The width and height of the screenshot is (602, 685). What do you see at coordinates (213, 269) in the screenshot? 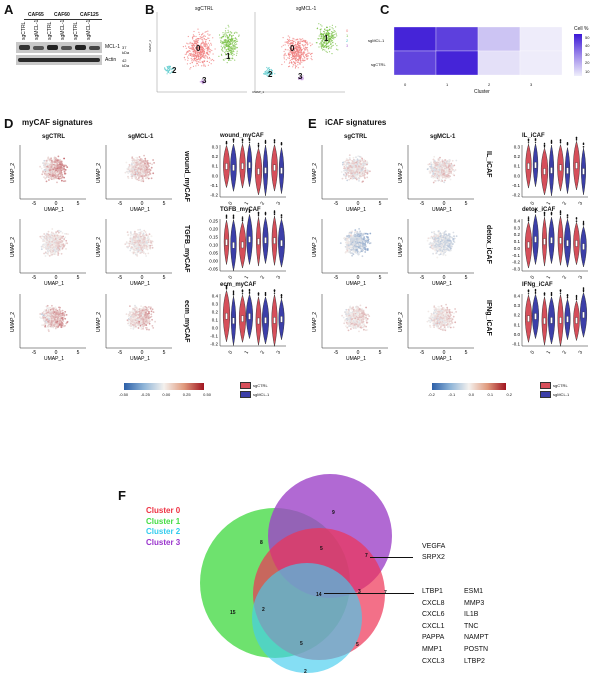
I see `axis-tick: -0.05` at bounding box center [213, 269].